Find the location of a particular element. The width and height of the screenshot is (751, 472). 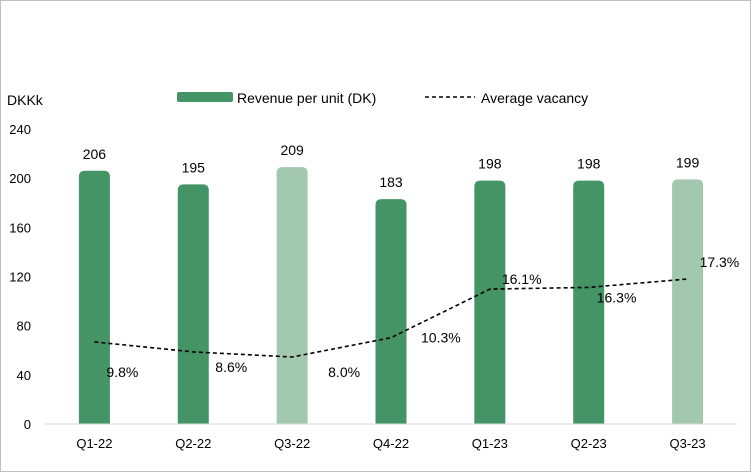

vacancy-line is located at coordinates (391, 318).